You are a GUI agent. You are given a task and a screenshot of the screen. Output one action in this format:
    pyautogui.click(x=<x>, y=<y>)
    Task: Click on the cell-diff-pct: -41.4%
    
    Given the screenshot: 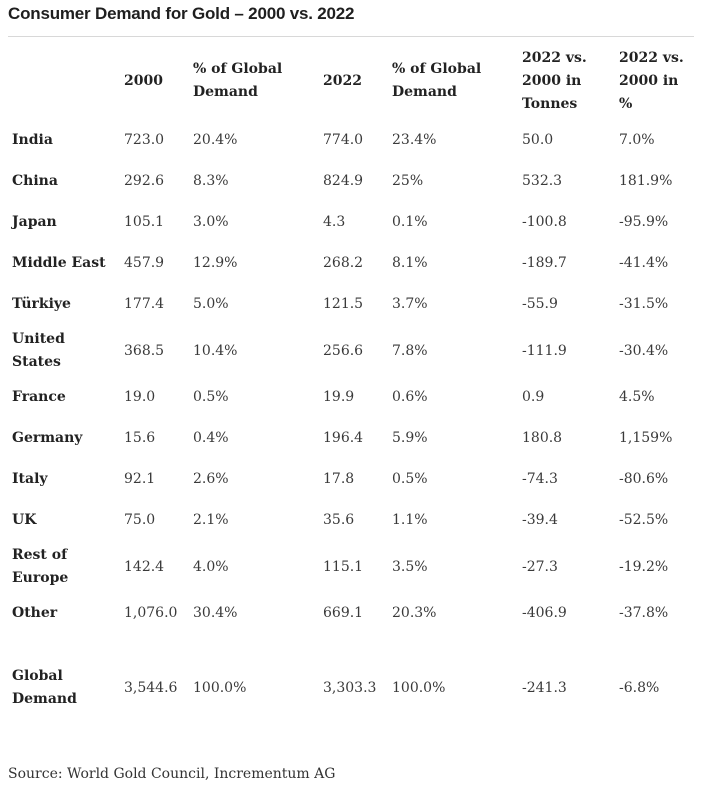 What is the action you would take?
    pyautogui.click(x=644, y=263)
    